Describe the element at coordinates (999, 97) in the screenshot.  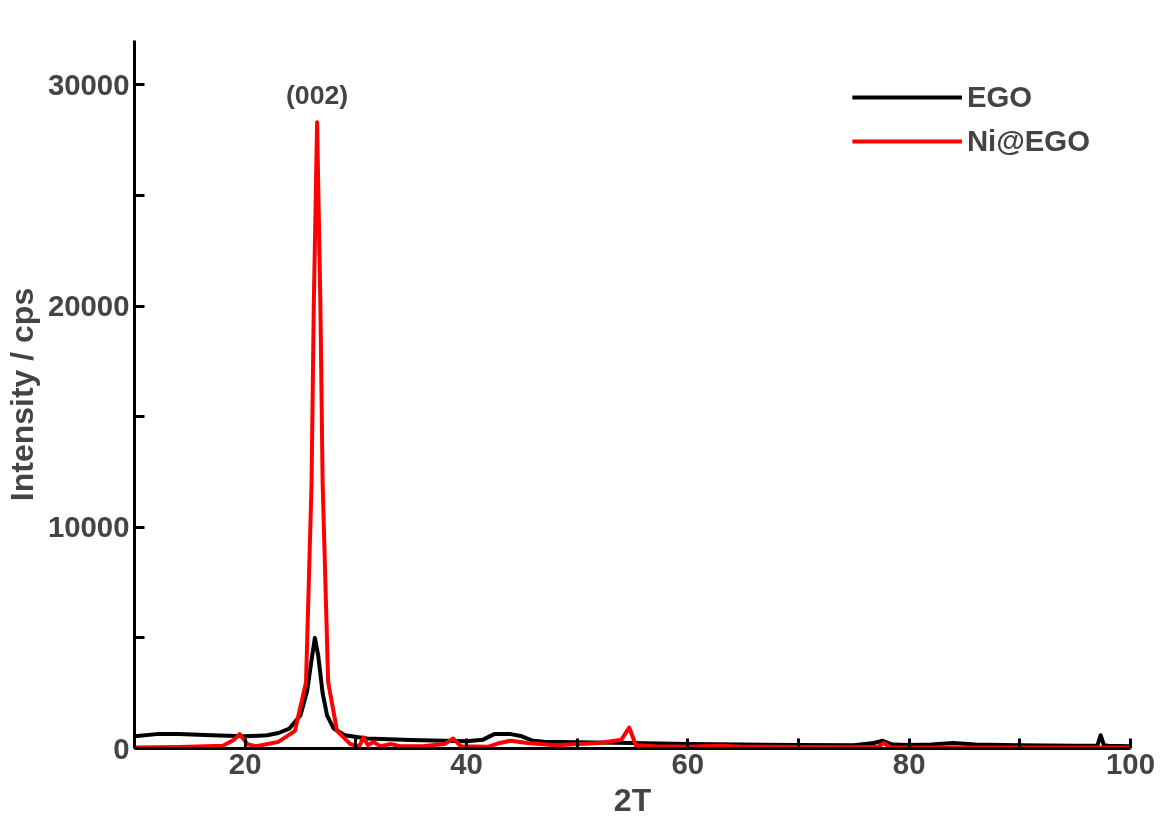
I see `legend-label: EGO` at that location.